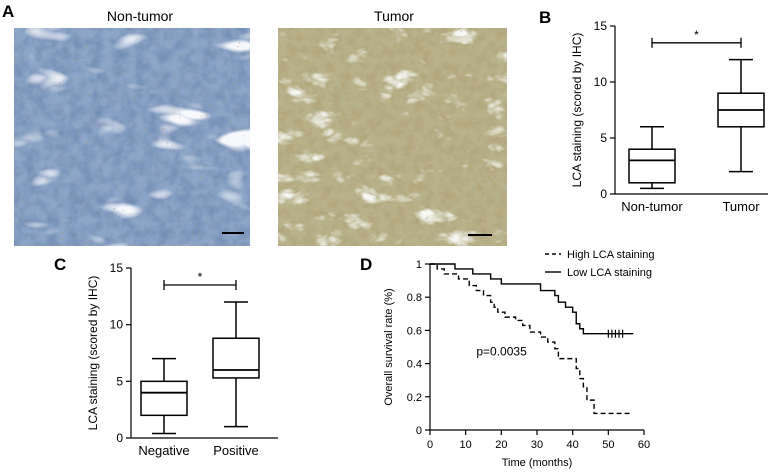 This screenshot has height=472, width=772. Describe the element at coordinates (414, 331) in the screenshot. I see `y-tick-label: 0.6` at that location.